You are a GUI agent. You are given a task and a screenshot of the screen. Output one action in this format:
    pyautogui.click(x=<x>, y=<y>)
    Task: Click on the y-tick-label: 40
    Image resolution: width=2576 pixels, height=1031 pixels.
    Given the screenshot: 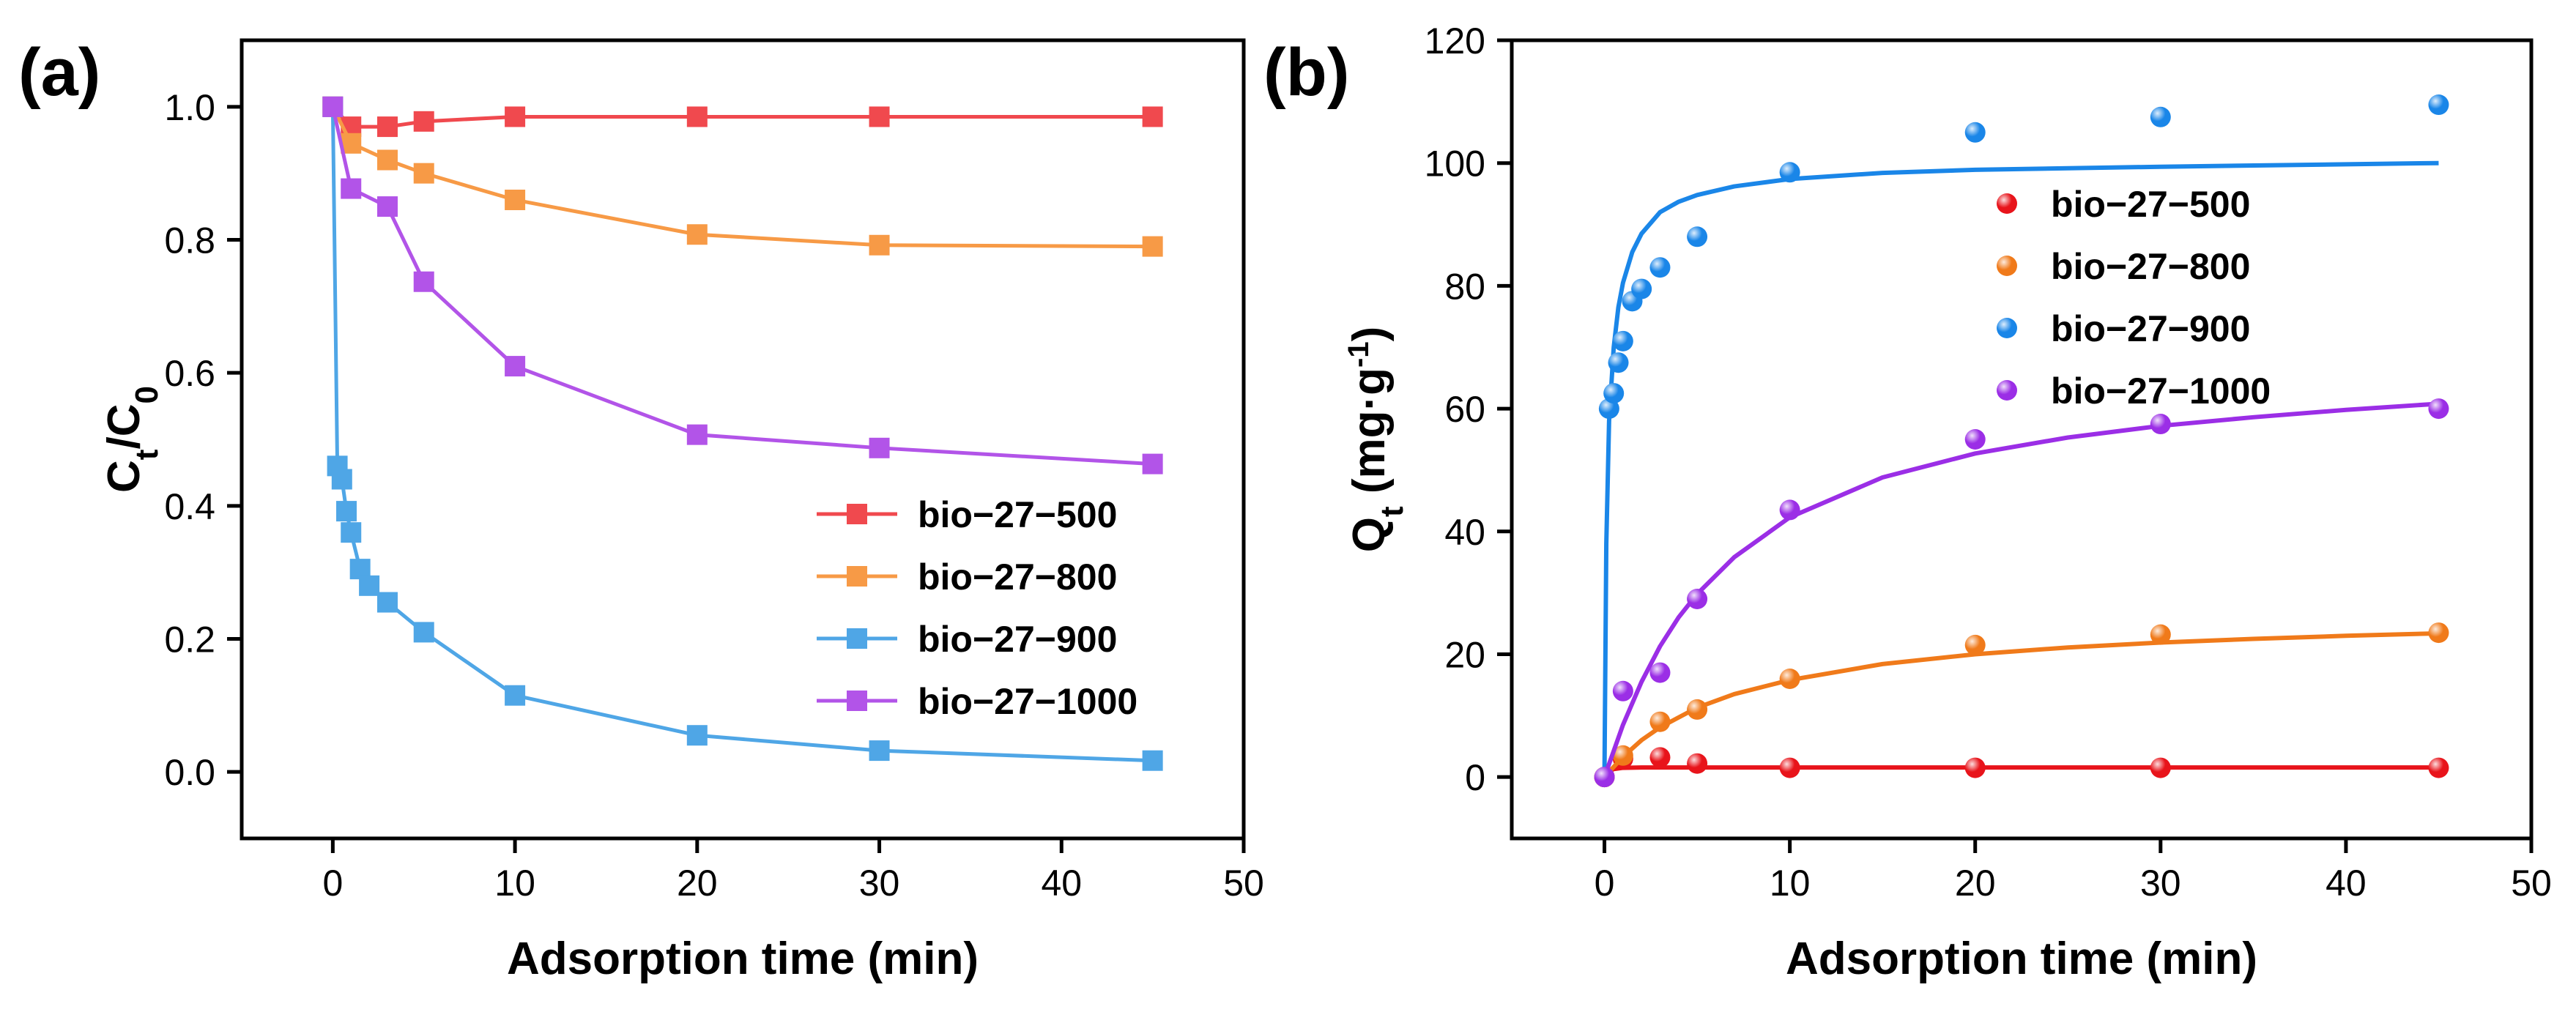 What is the action you would take?
    pyautogui.click(x=1464, y=532)
    